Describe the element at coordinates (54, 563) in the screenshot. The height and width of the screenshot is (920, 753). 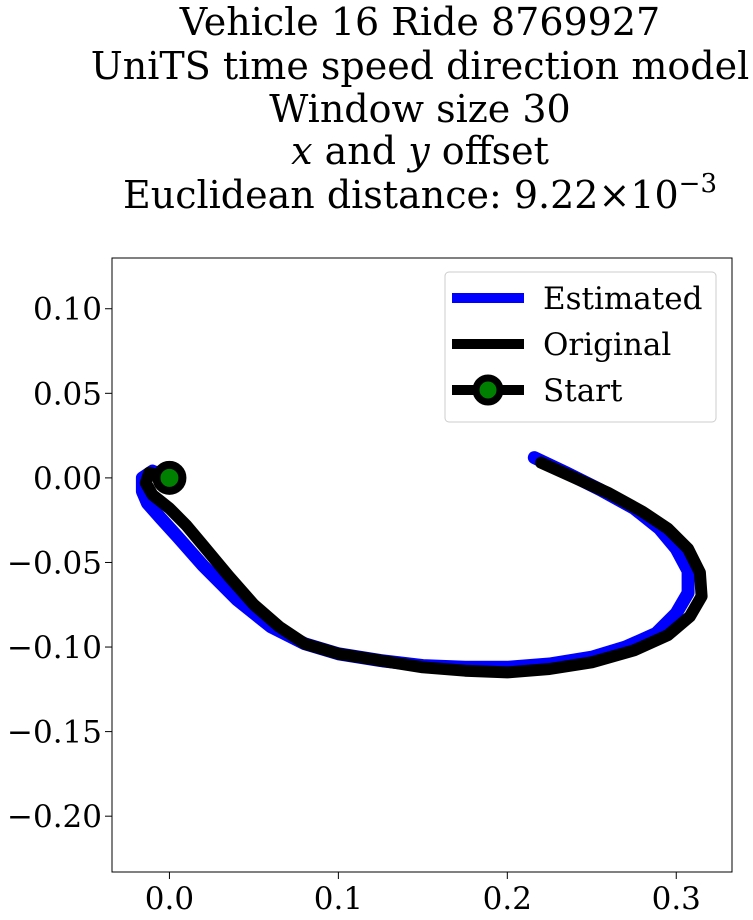
I see `y-tick-label: −0.05` at that location.